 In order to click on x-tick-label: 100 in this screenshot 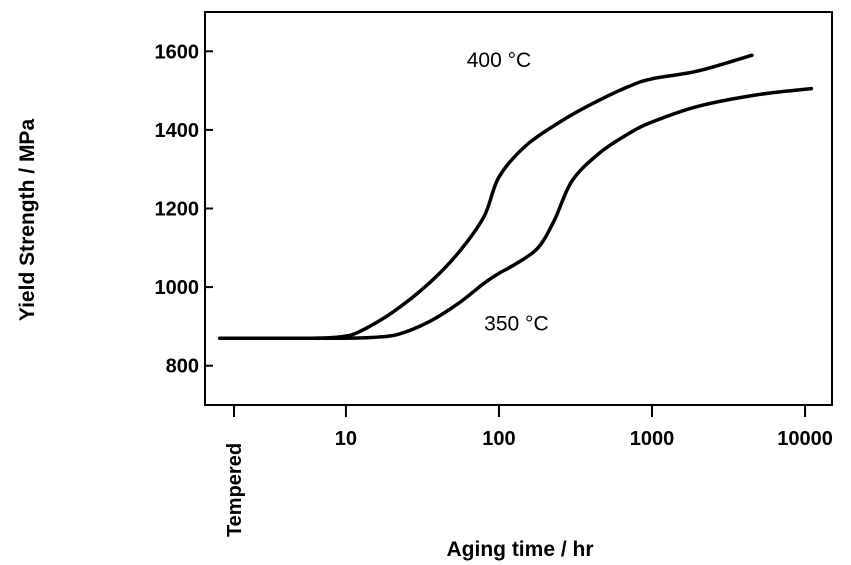, I will do `click(498, 439)`.